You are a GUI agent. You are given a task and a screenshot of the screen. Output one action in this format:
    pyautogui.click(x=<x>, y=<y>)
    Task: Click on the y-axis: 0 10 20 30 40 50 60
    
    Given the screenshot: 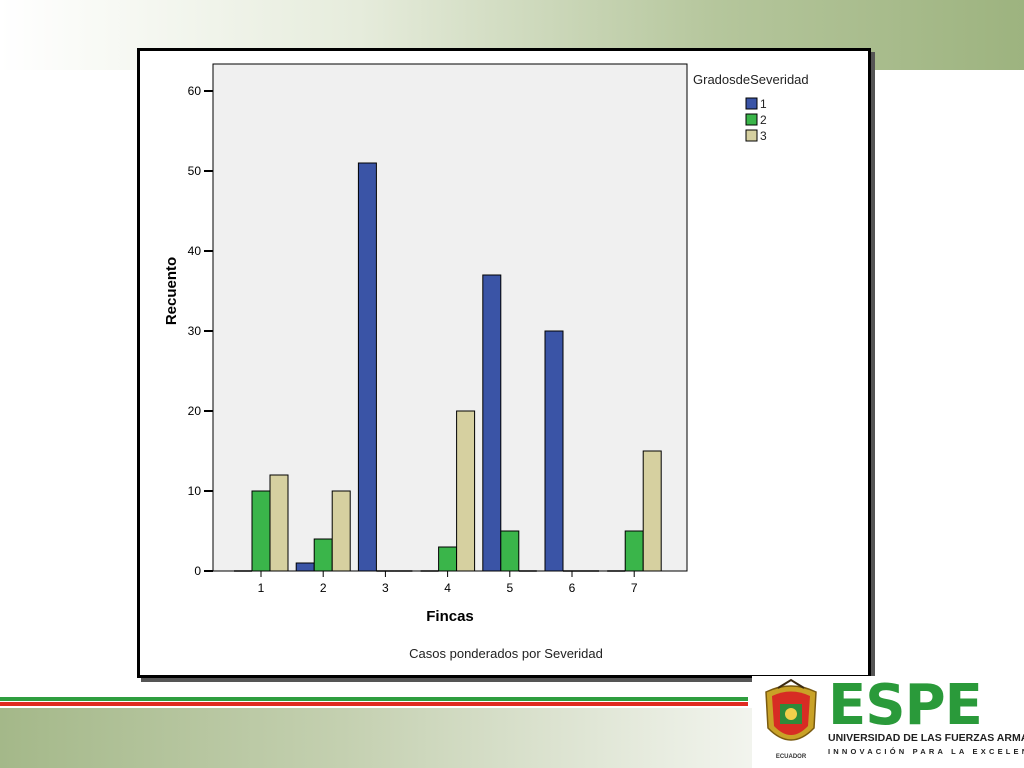 What is the action you would take?
    pyautogui.click(x=201, y=321)
    